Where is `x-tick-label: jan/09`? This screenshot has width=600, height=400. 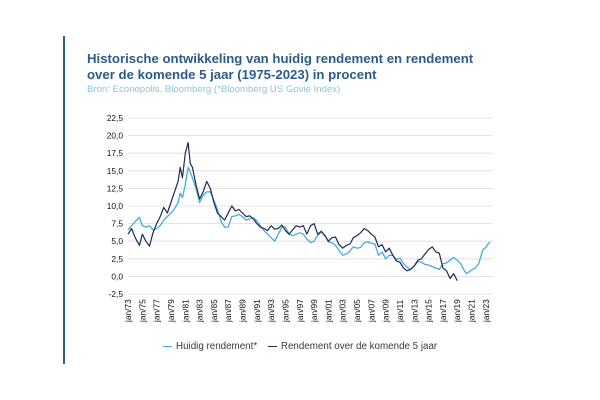 x-tick-label: jan/09 is located at coordinates (386, 311).